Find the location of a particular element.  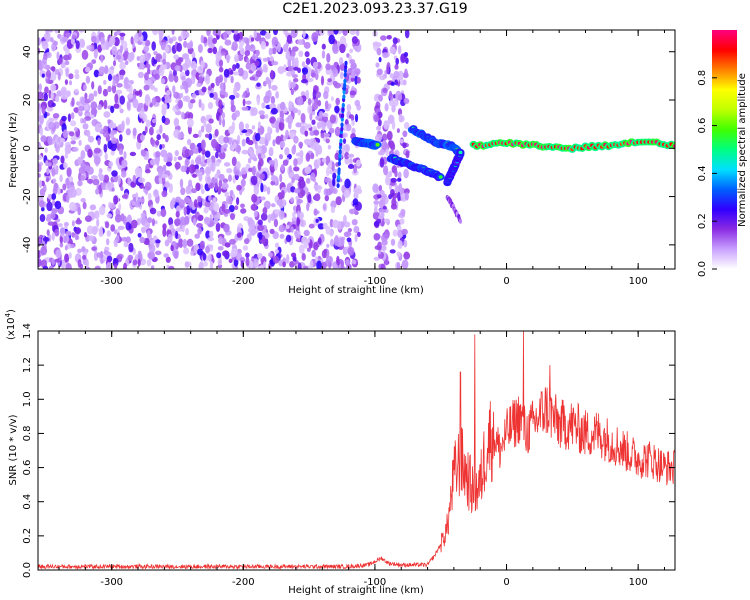

snr-scale-exponent: 4 is located at coordinates (8, 314).